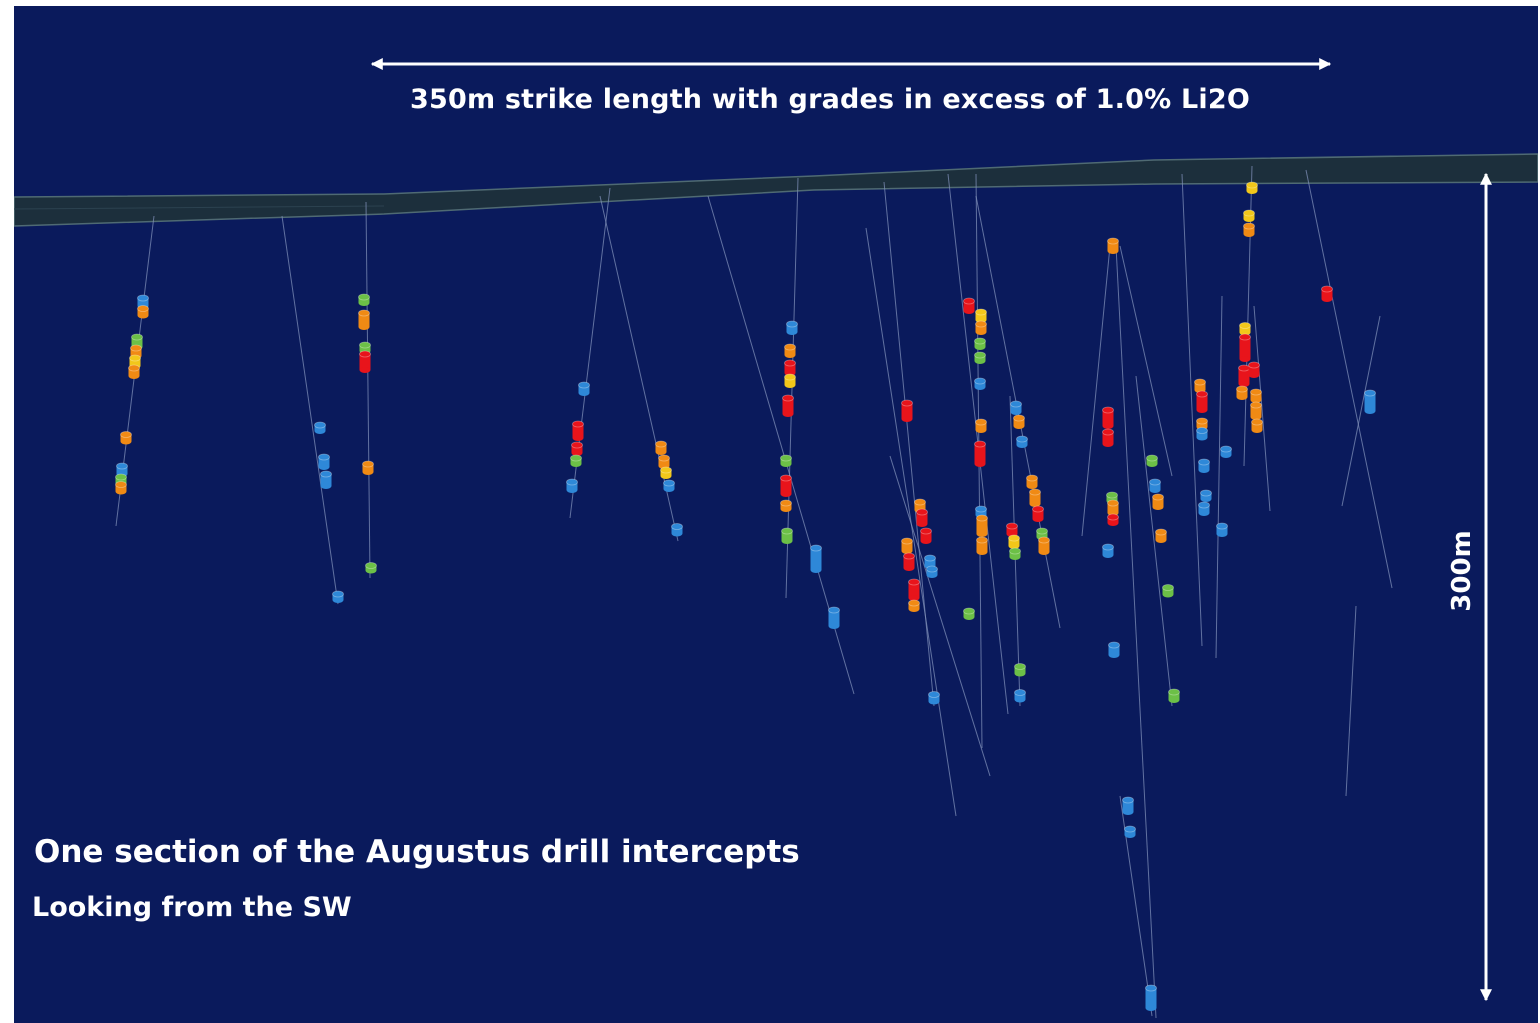 The width and height of the screenshot is (1540, 1023). What do you see at coordinates (776, 190) in the screenshot?
I see `ground-surface` at bounding box center [776, 190].